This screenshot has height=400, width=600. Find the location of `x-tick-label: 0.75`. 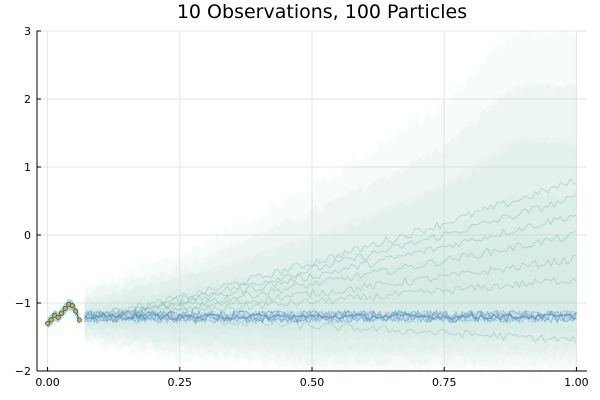

x-tick-label: 0.75 is located at coordinates (444, 382).